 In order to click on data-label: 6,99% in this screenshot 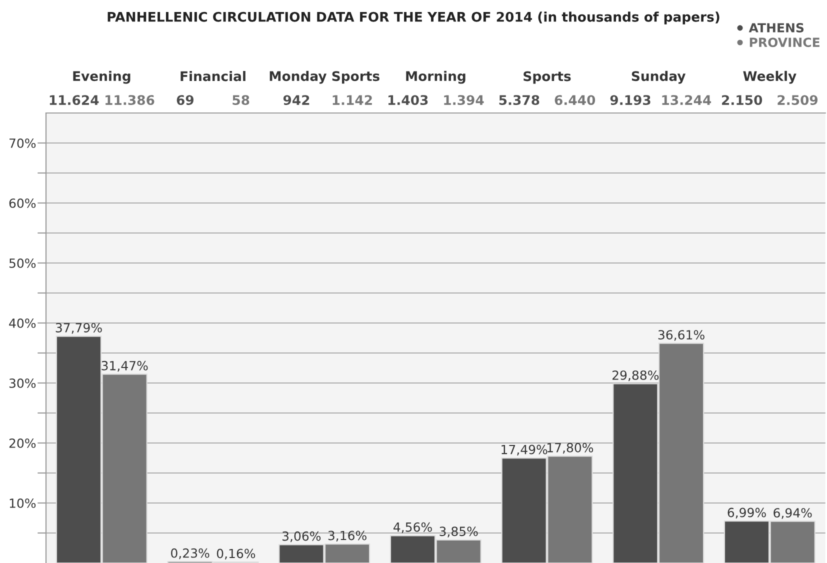, I will do `click(747, 513)`.